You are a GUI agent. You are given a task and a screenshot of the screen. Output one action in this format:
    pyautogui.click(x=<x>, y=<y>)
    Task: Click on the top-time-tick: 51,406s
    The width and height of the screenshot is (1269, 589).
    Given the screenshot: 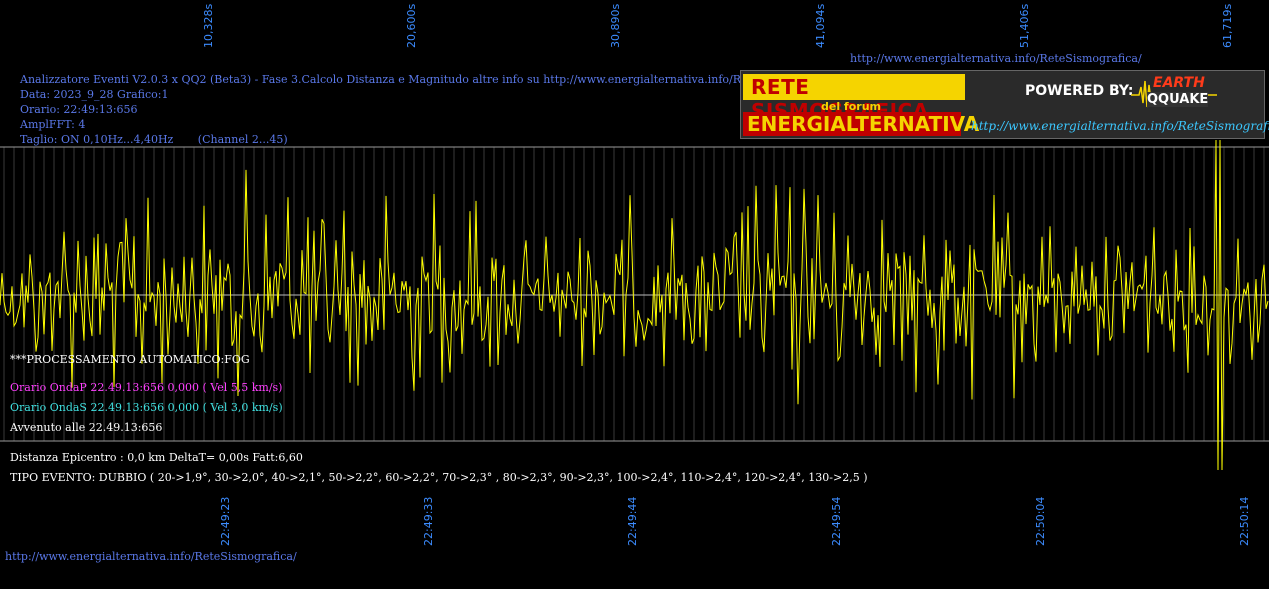 What is the action you would take?
    pyautogui.click(x=1024, y=25)
    